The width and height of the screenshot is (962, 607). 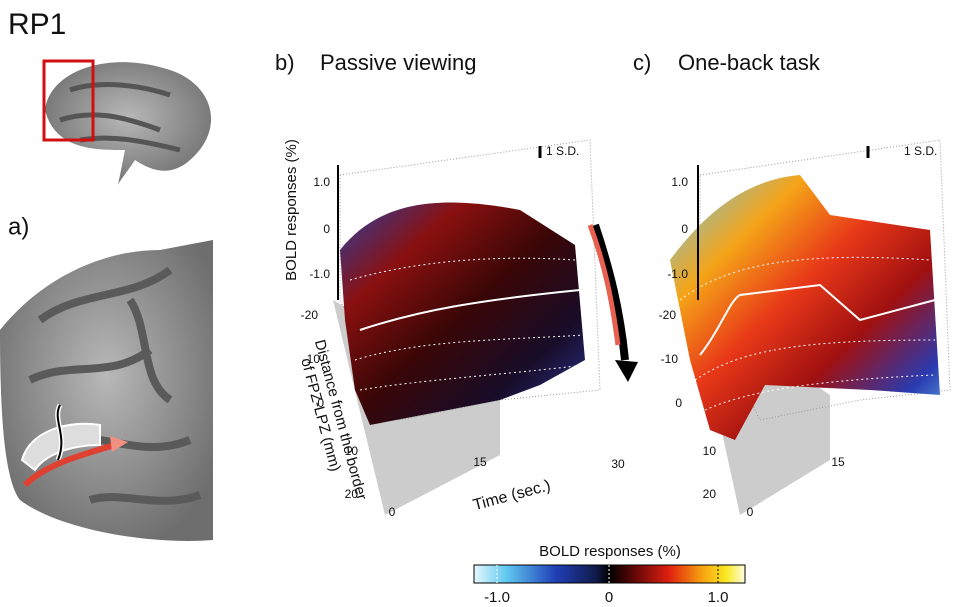 I want to click on panel-title: One-back task, so click(x=749, y=62).